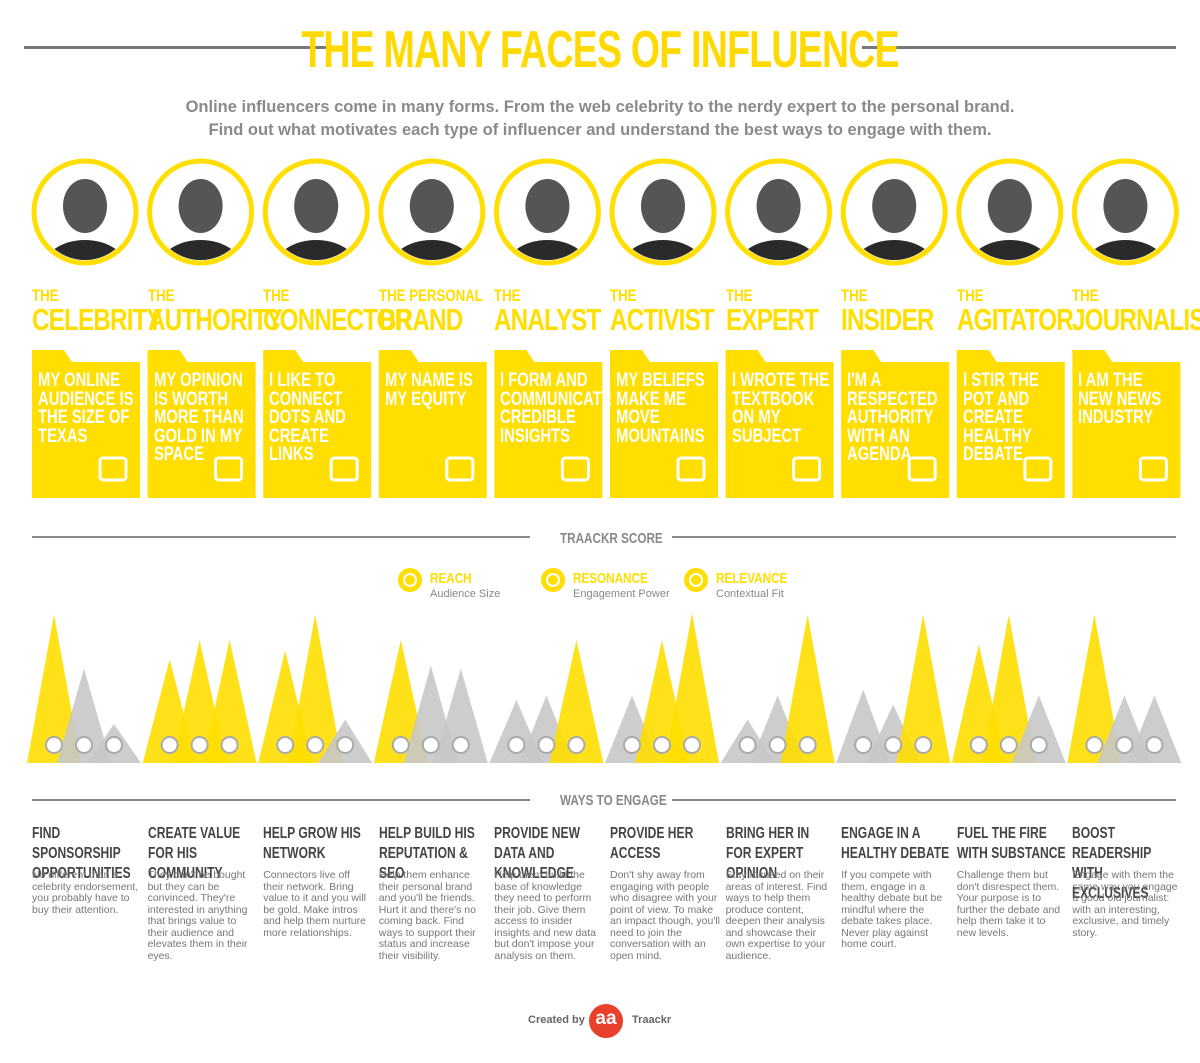  Describe the element at coordinates (86, 408) in the screenshot. I see `quote: MY ONLINE AUDIENCE IS THE SIZE OF TEXAS` at that location.